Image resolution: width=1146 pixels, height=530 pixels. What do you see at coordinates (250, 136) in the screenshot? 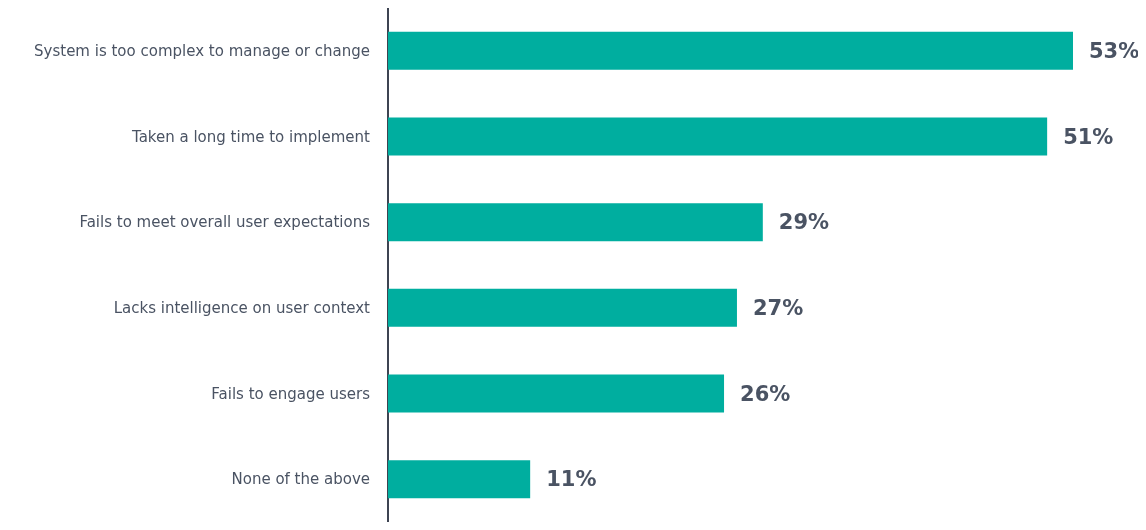
I see `y-tick-label: Taken a long time to implement` at bounding box center [250, 136].